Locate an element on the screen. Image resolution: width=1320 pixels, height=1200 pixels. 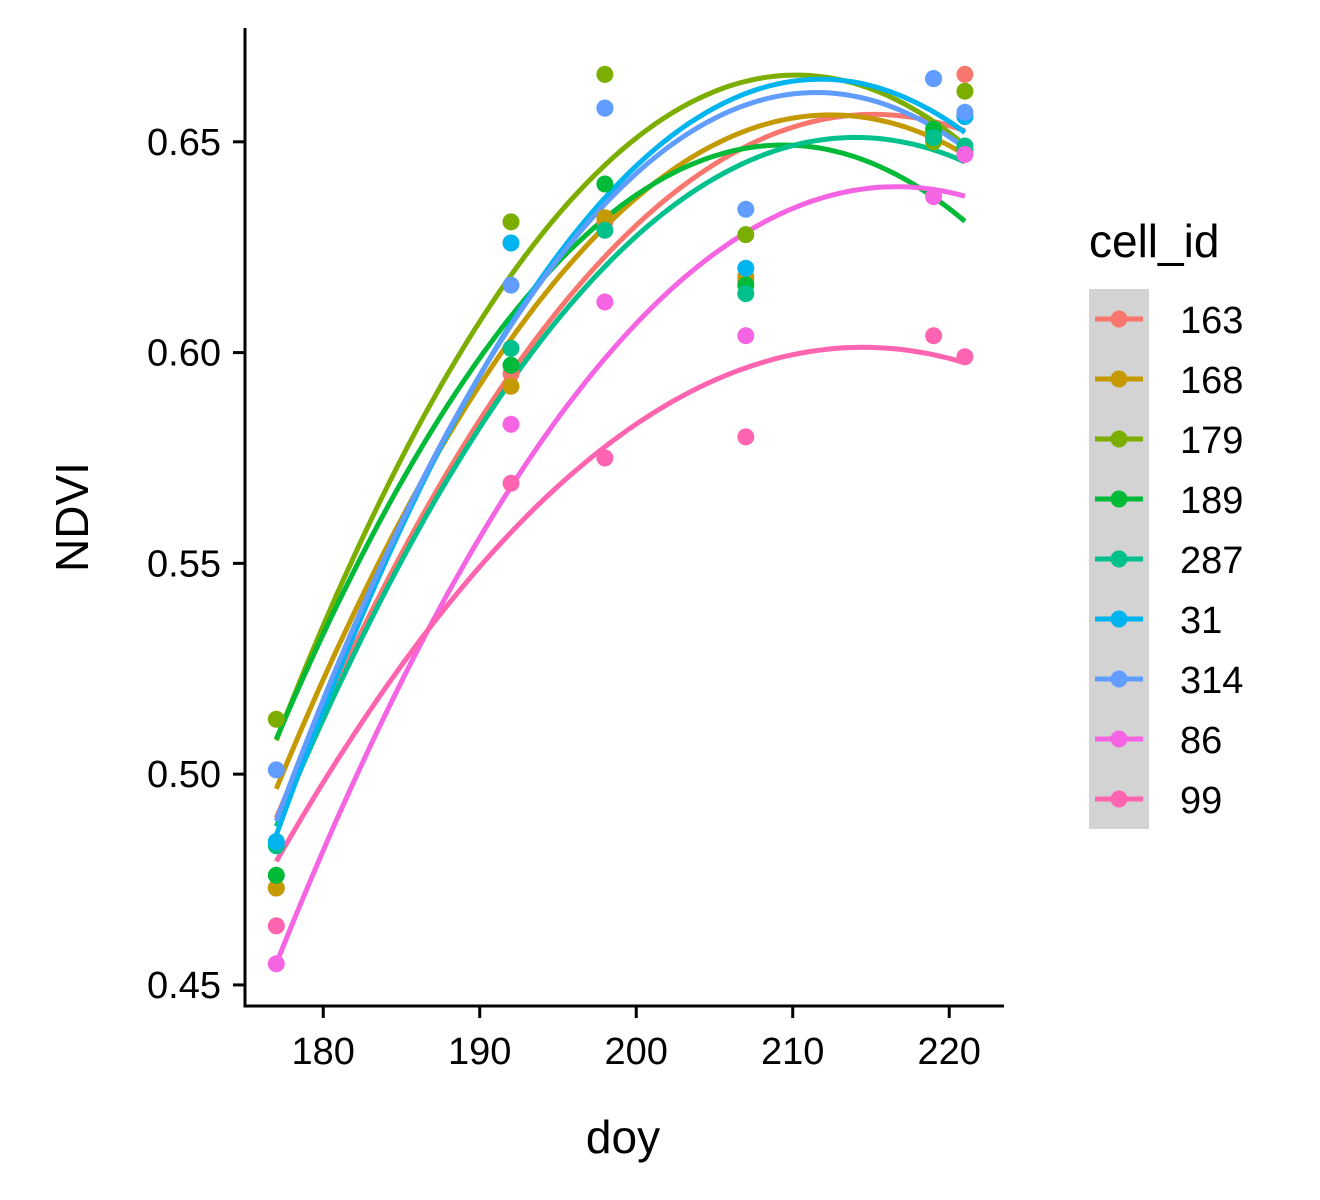
y-tick-label: 0.60 is located at coordinates (184, 354).